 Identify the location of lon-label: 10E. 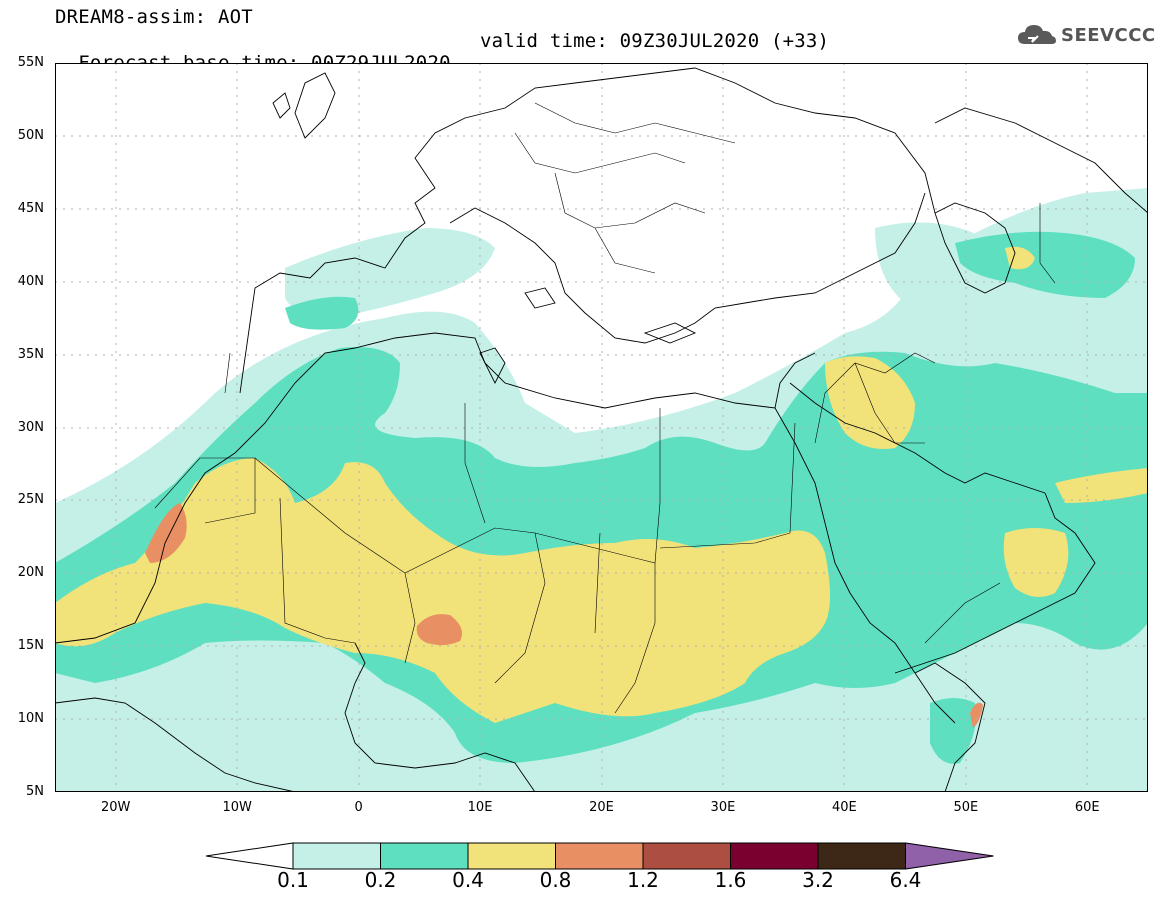
(480, 807).